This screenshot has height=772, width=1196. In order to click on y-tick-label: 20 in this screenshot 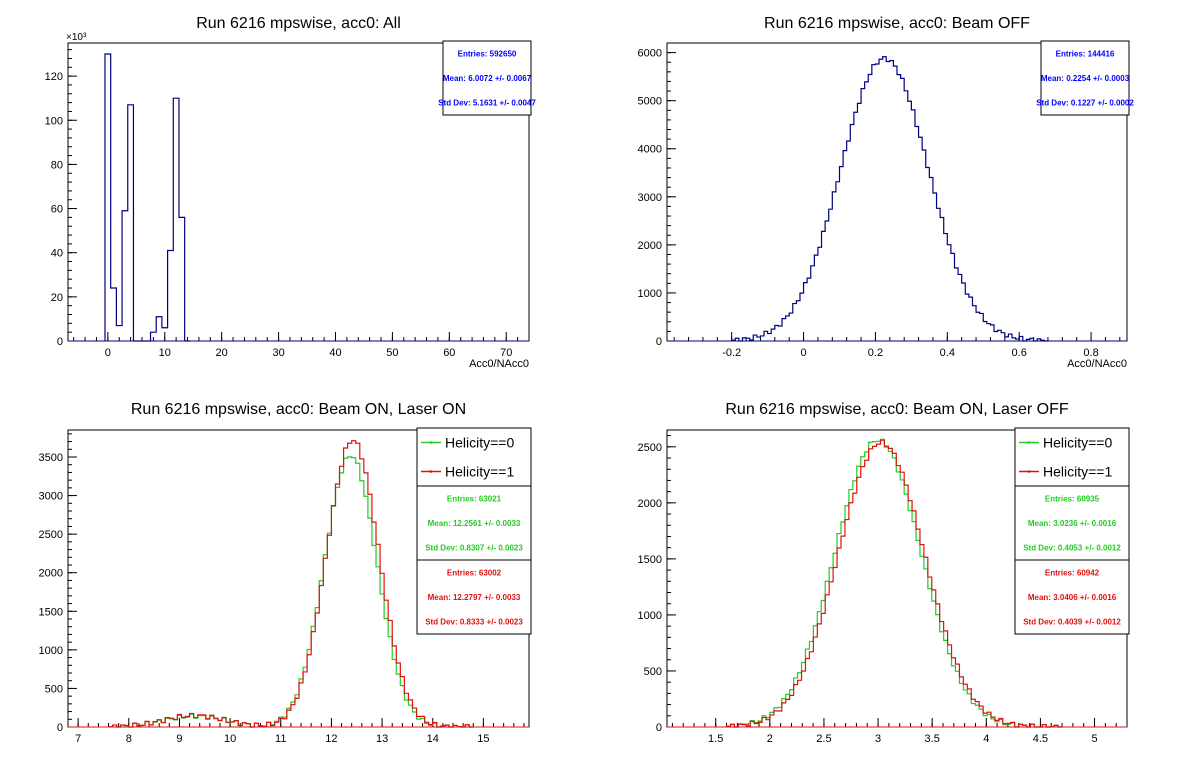, I will do `click(57, 298)`.